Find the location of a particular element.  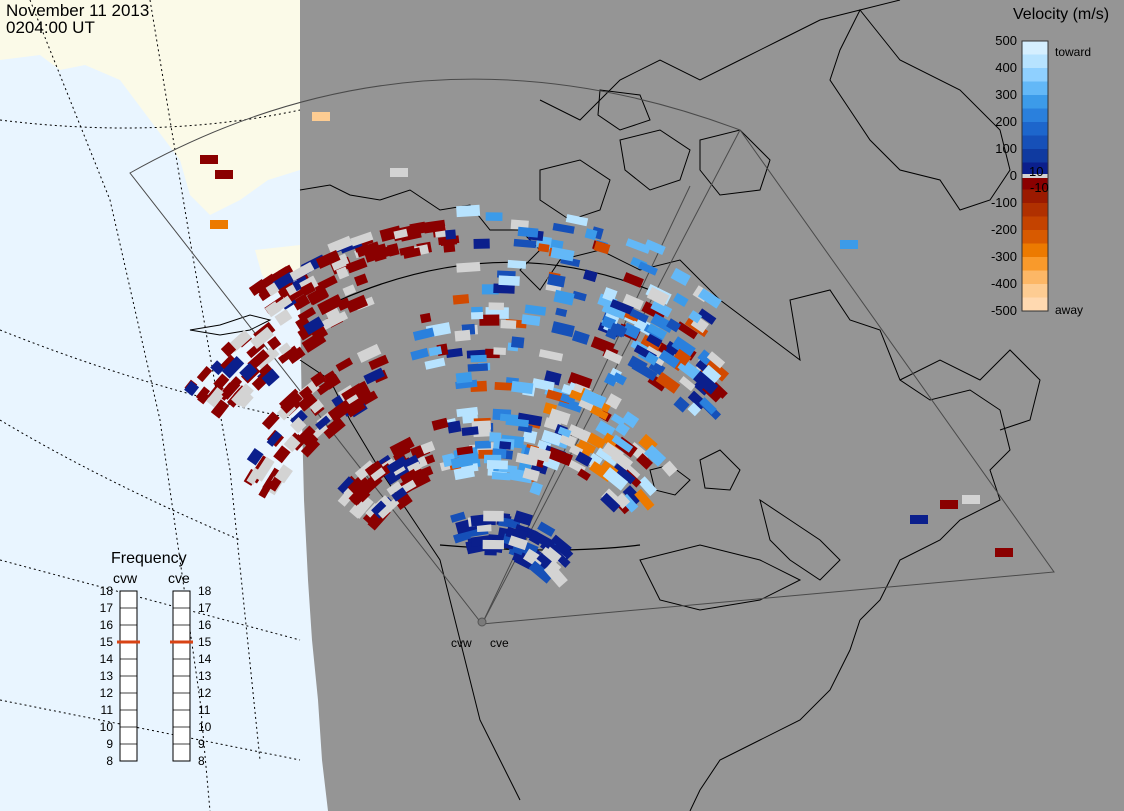

frequency-tick-left: 8 is located at coordinates (109, 761).